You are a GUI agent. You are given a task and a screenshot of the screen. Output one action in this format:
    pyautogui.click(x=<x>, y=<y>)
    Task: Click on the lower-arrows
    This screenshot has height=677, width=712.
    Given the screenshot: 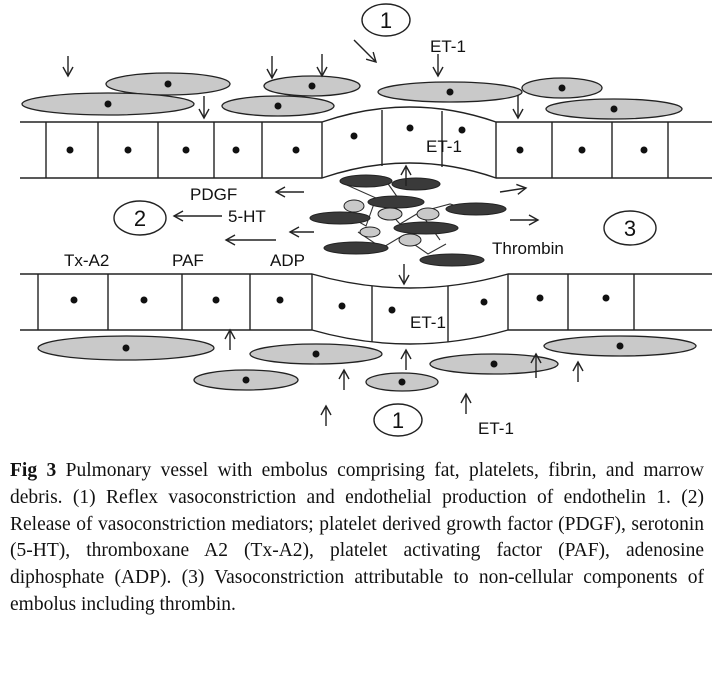 What is the action you would take?
    pyautogui.click(x=404, y=377)
    